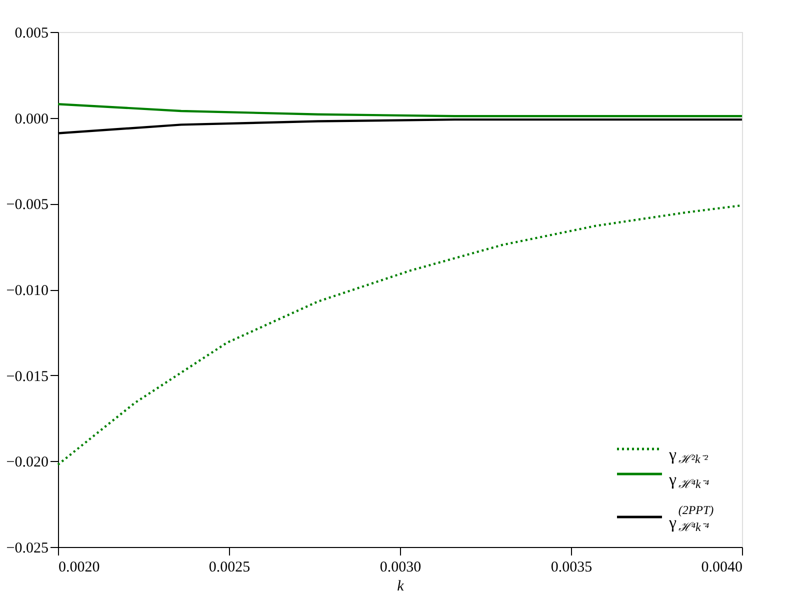 Image resolution: width=800 pixels, height=600 pixels. I want to click on x-tick-label: 0.0040, so click(721, 568).